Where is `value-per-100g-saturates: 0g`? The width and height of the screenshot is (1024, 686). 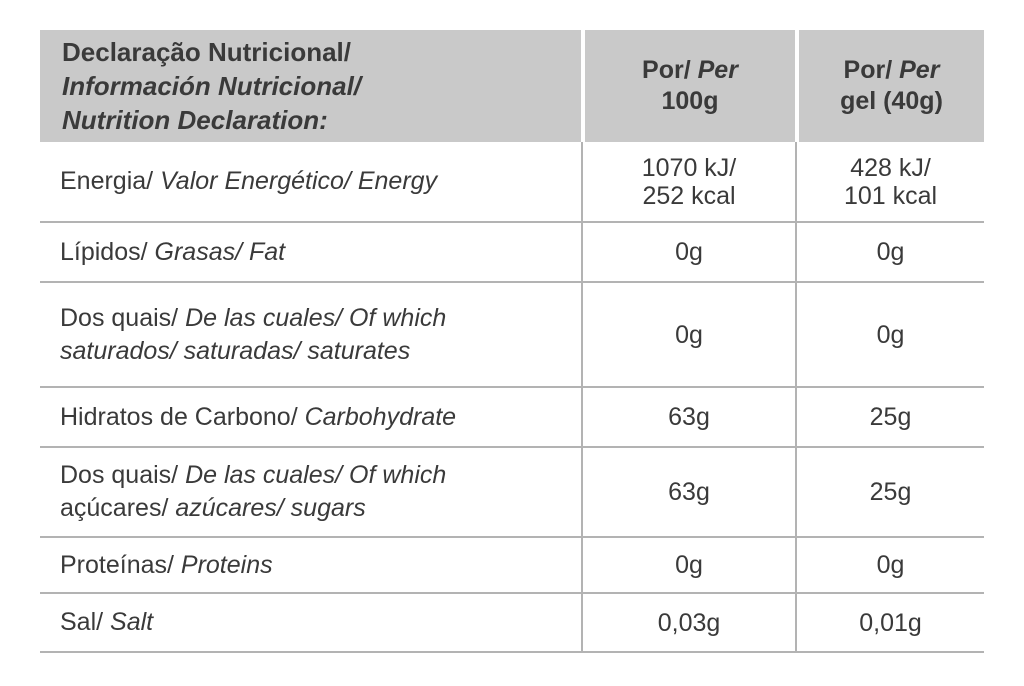
value-per-100g-saturates: 0g is located at coordinates (688, 334).